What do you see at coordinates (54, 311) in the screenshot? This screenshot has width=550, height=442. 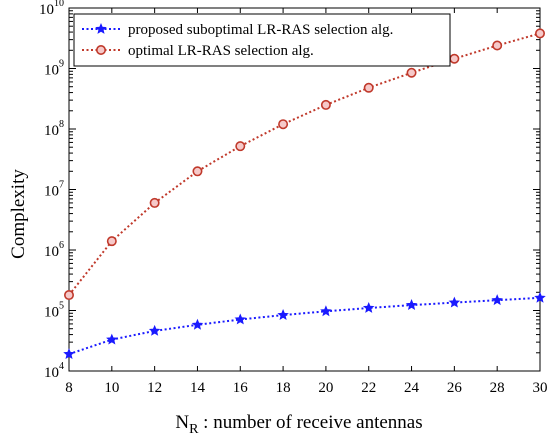 I see `y-tick-label: 10⁵` at bounding box center [54, 311].